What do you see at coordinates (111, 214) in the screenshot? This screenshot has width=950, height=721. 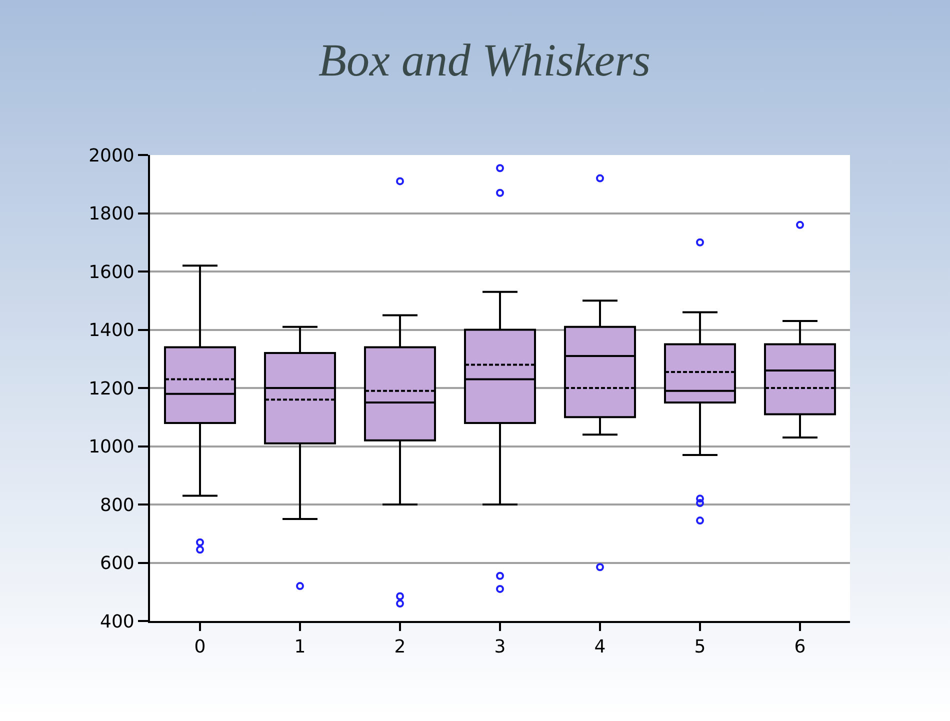 I see `y-tick-label: 1800` at bounding box center [111, 214].